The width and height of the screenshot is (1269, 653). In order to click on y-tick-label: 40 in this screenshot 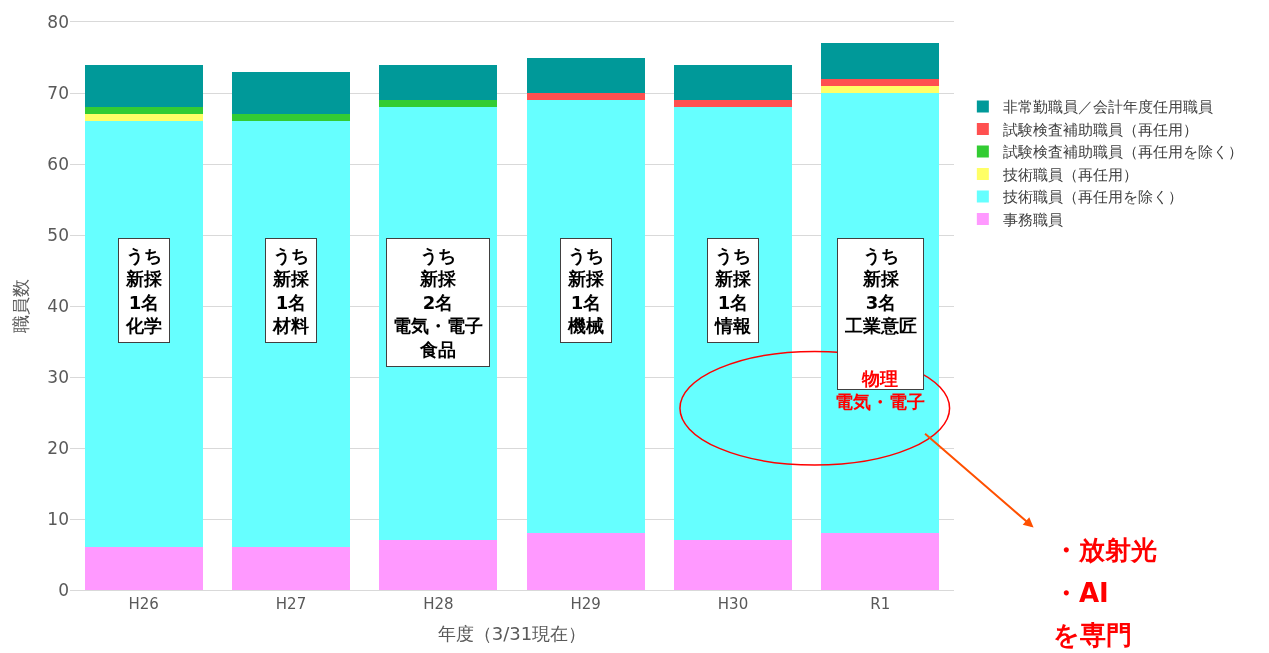, I will do `click(58, 305)`.